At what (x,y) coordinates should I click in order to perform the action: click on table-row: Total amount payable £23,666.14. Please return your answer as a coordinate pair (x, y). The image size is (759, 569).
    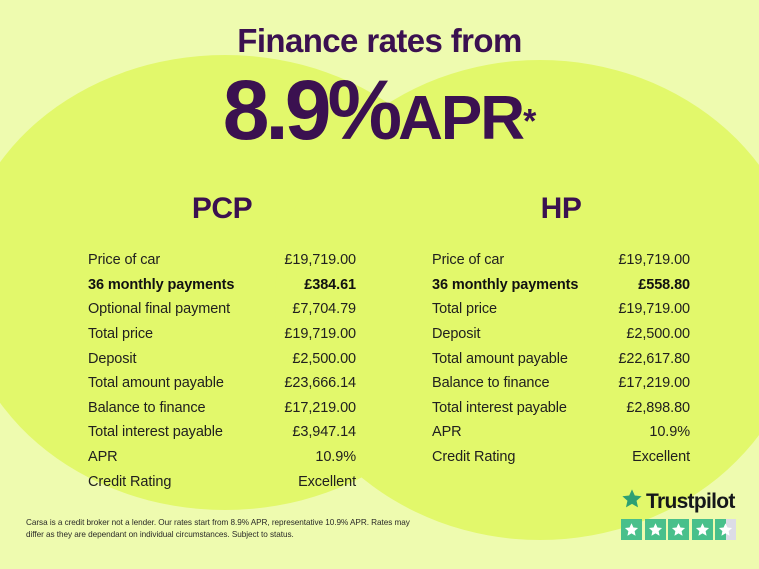
    Looking at the image, I should click on (222, 383).